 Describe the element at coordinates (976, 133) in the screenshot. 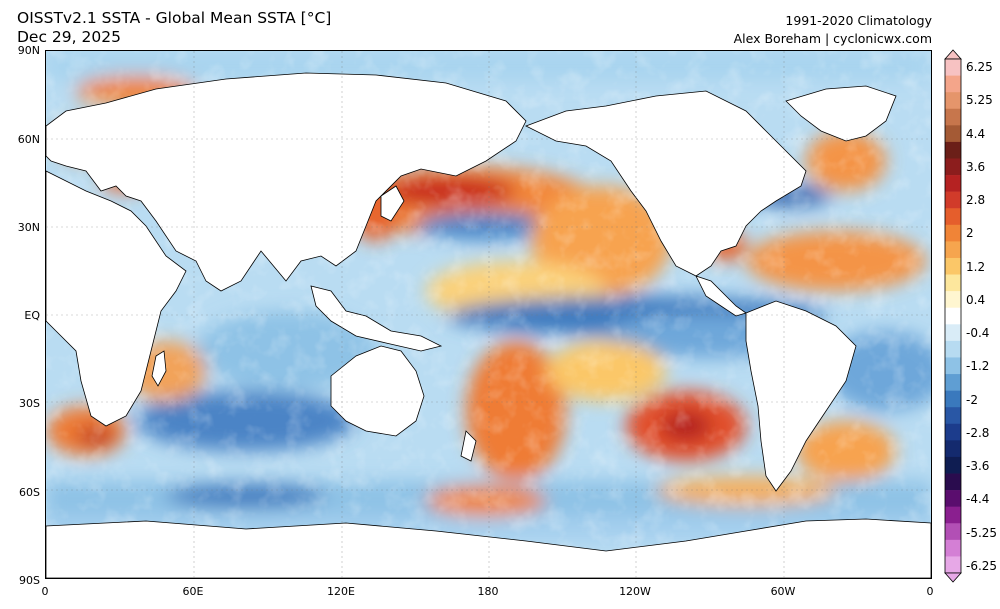

I see `colorbar-label: 4.4` at that location.